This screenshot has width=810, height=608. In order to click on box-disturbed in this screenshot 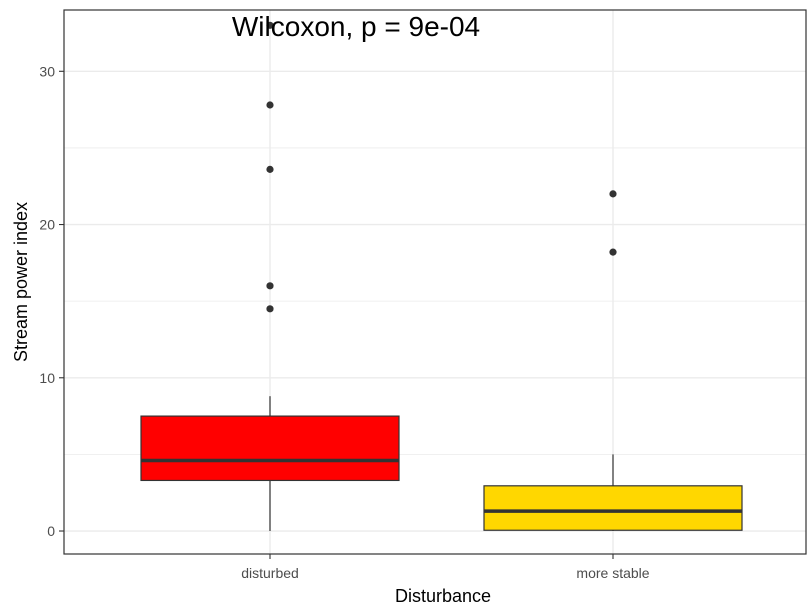, I will do `click(270, 464)`.